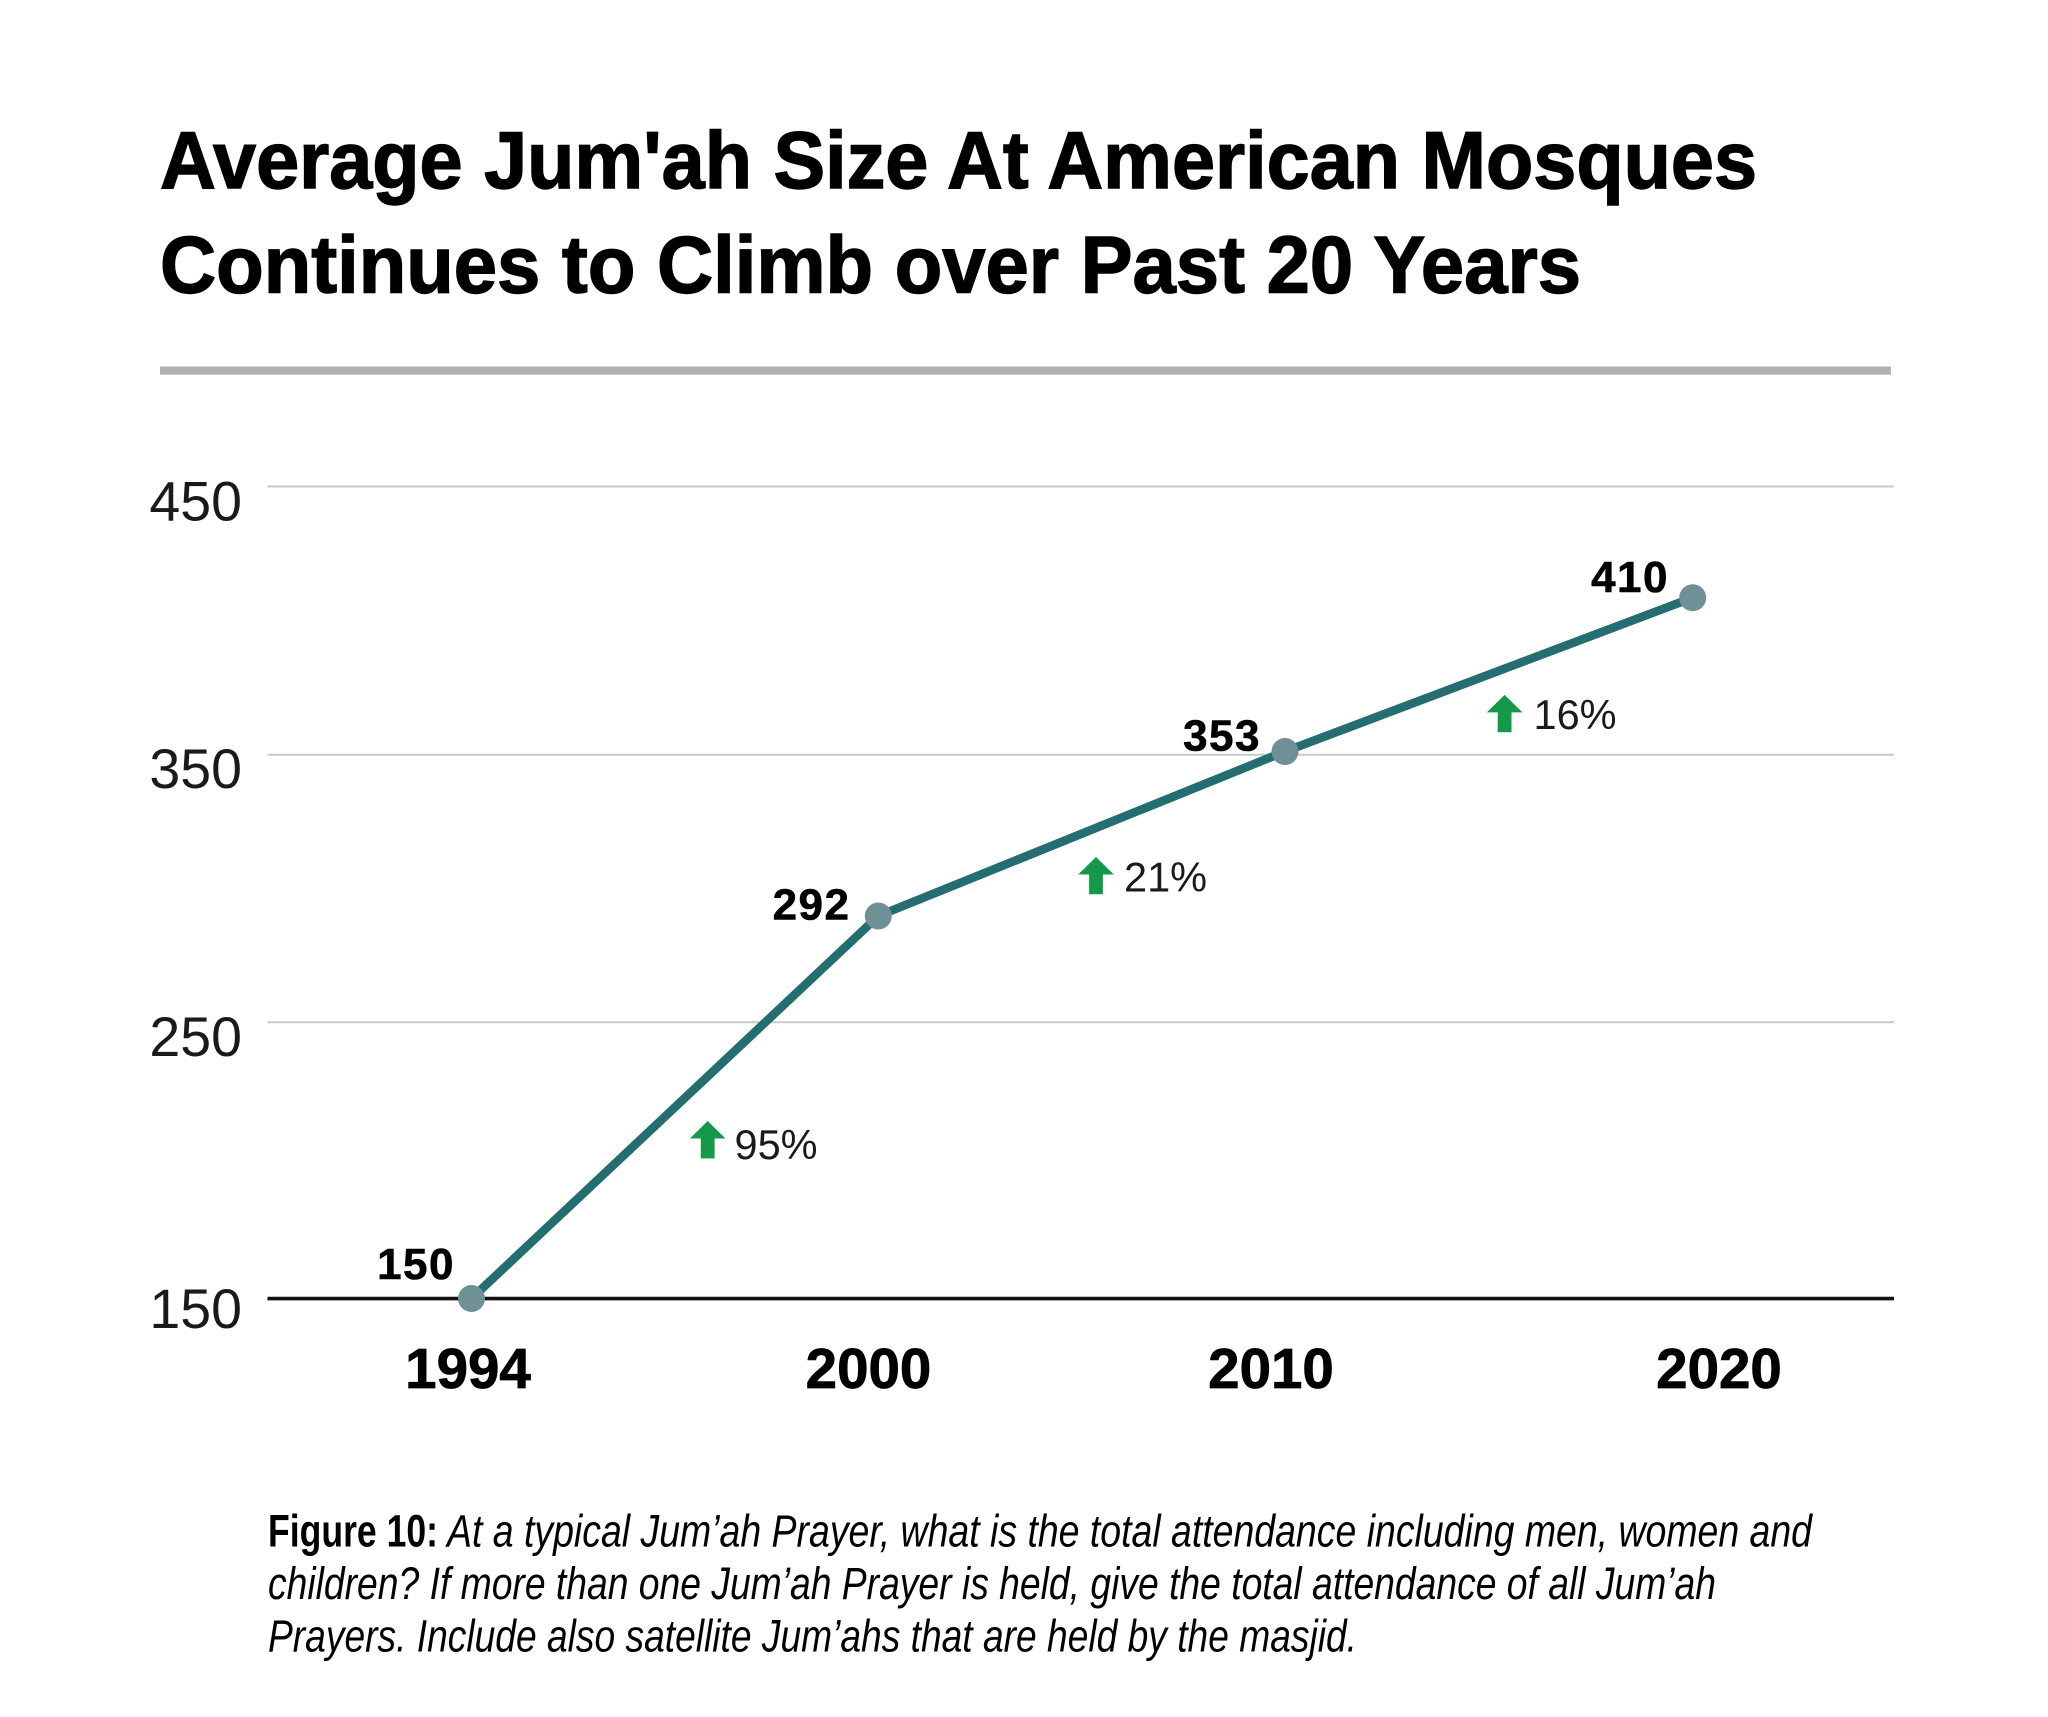  Describe the element at coordinates (812, 905) in the screenshot. I see `svg-text: 292` at that location.